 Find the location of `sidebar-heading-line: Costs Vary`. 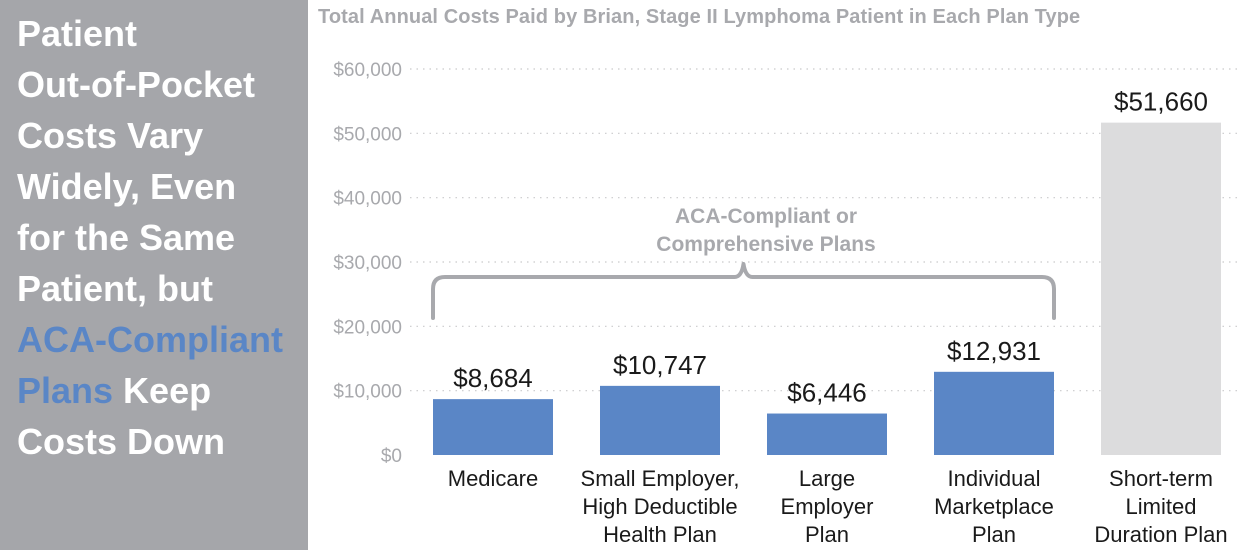

sidebar-heading-line: Costs Vary is located at coordinates (110, 135).